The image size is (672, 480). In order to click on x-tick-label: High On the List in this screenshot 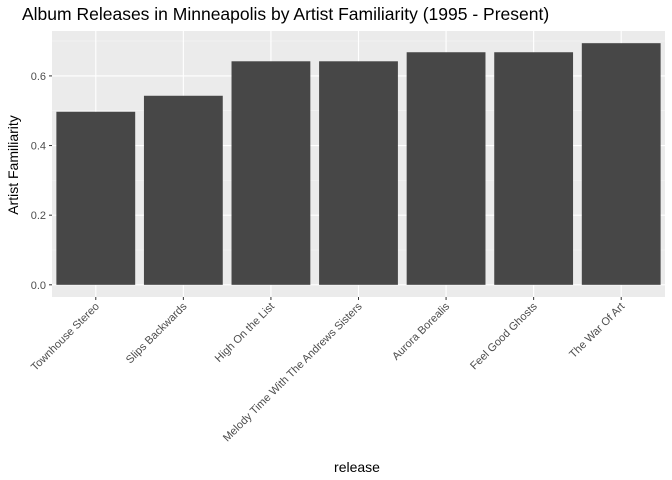, I will do `click(245, 333)`.